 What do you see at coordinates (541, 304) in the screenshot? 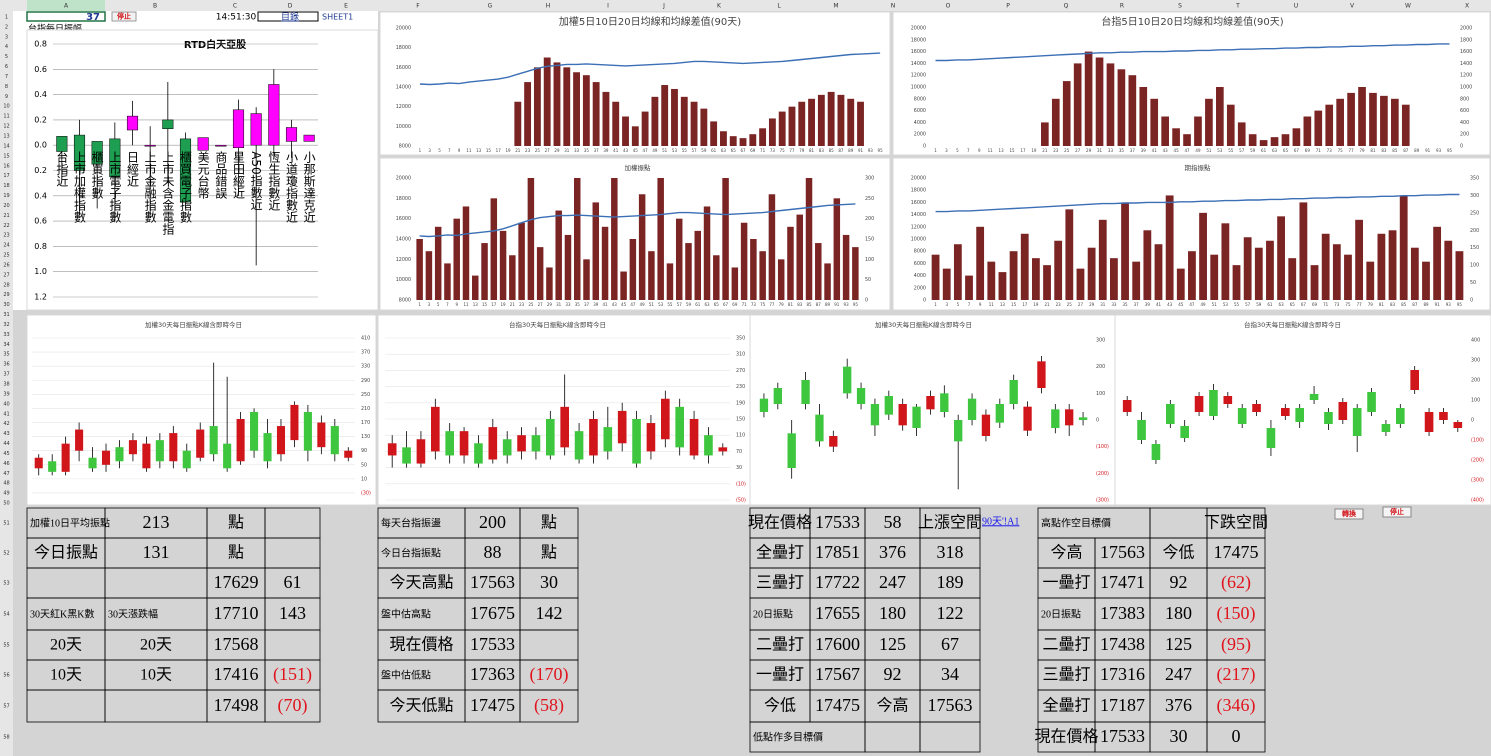
I see `x-tick-label: 27` at bounding box center [541, 304].